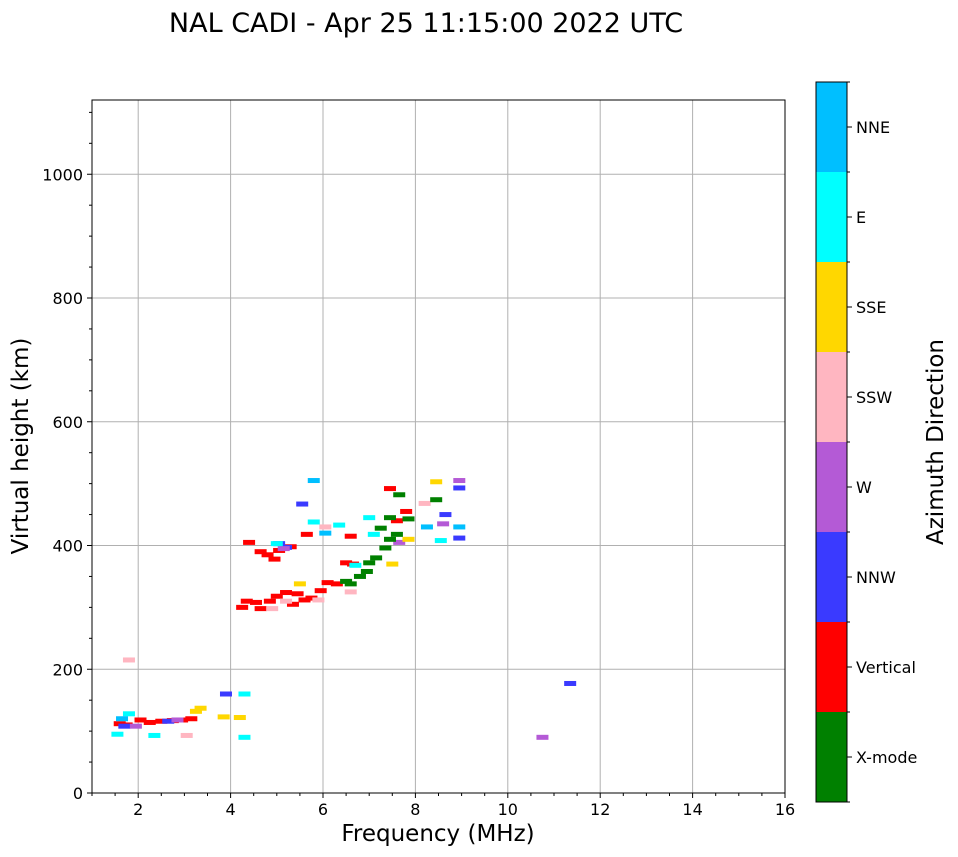  I want to click on y-tick-label: 1000, so click(62, 174).